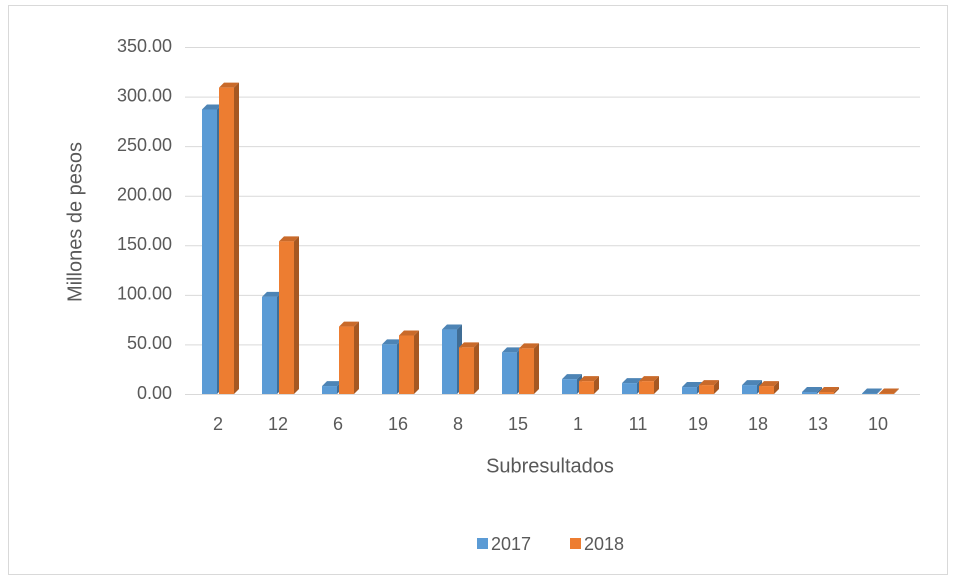 Image resolution: width=956 pixels, height=580 pixels. Describe the element at coordinates (398, 424) in the screenshot. I see `x-tick-label: 16` at that location.